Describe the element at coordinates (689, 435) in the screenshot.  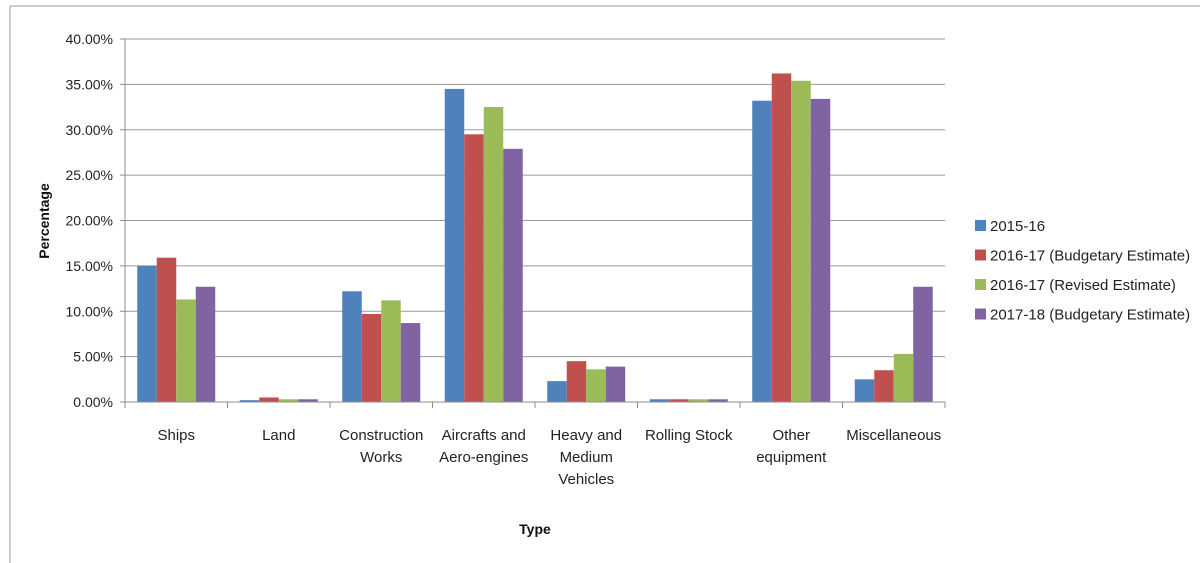
I see `x-tick-label: Rolling Stock` at that location.